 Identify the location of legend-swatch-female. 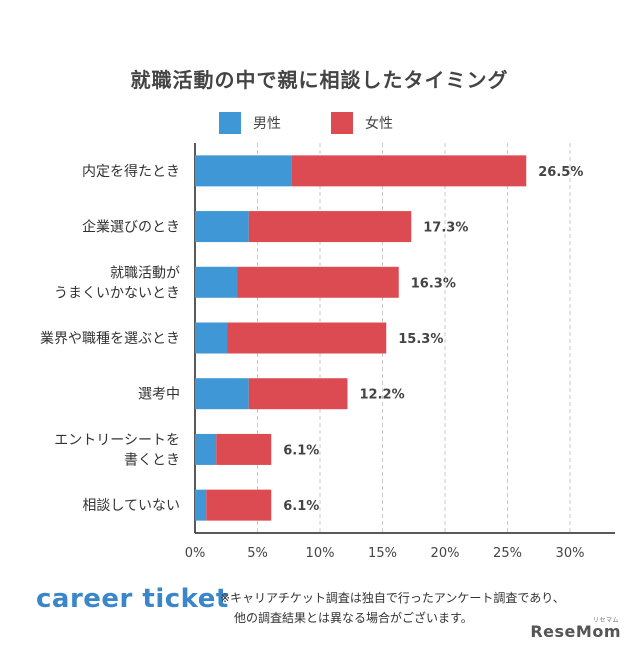
(342, 123).